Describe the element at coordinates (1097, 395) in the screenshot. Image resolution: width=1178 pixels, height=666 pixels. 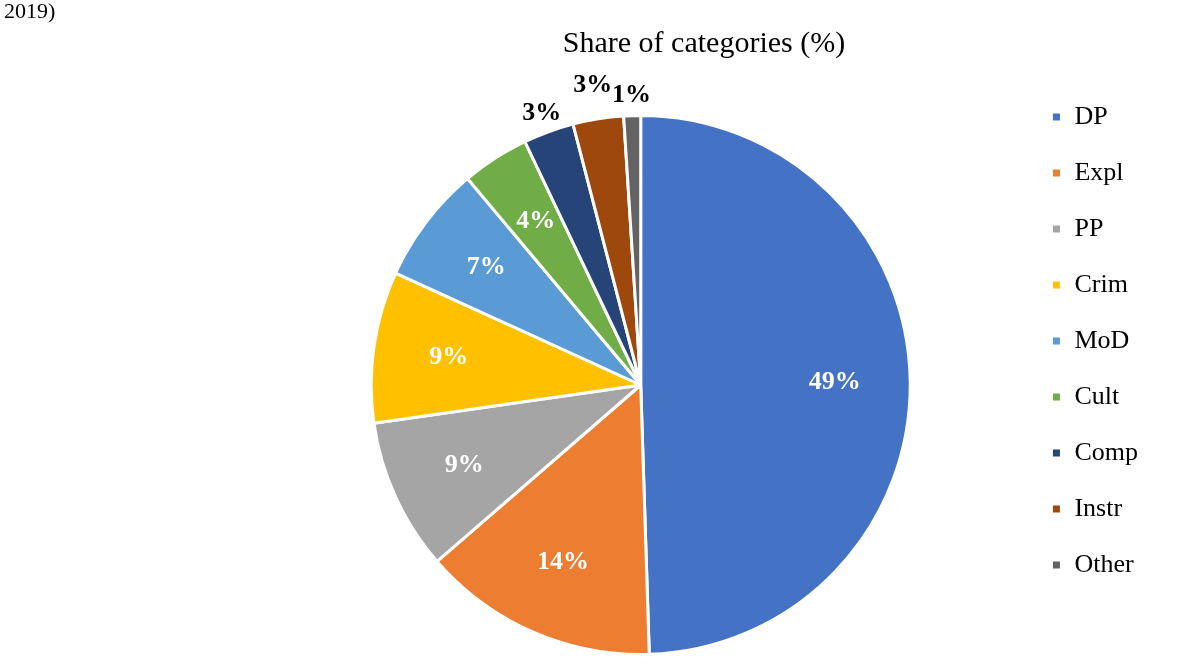
I see `legend-label: Cult` at that location.